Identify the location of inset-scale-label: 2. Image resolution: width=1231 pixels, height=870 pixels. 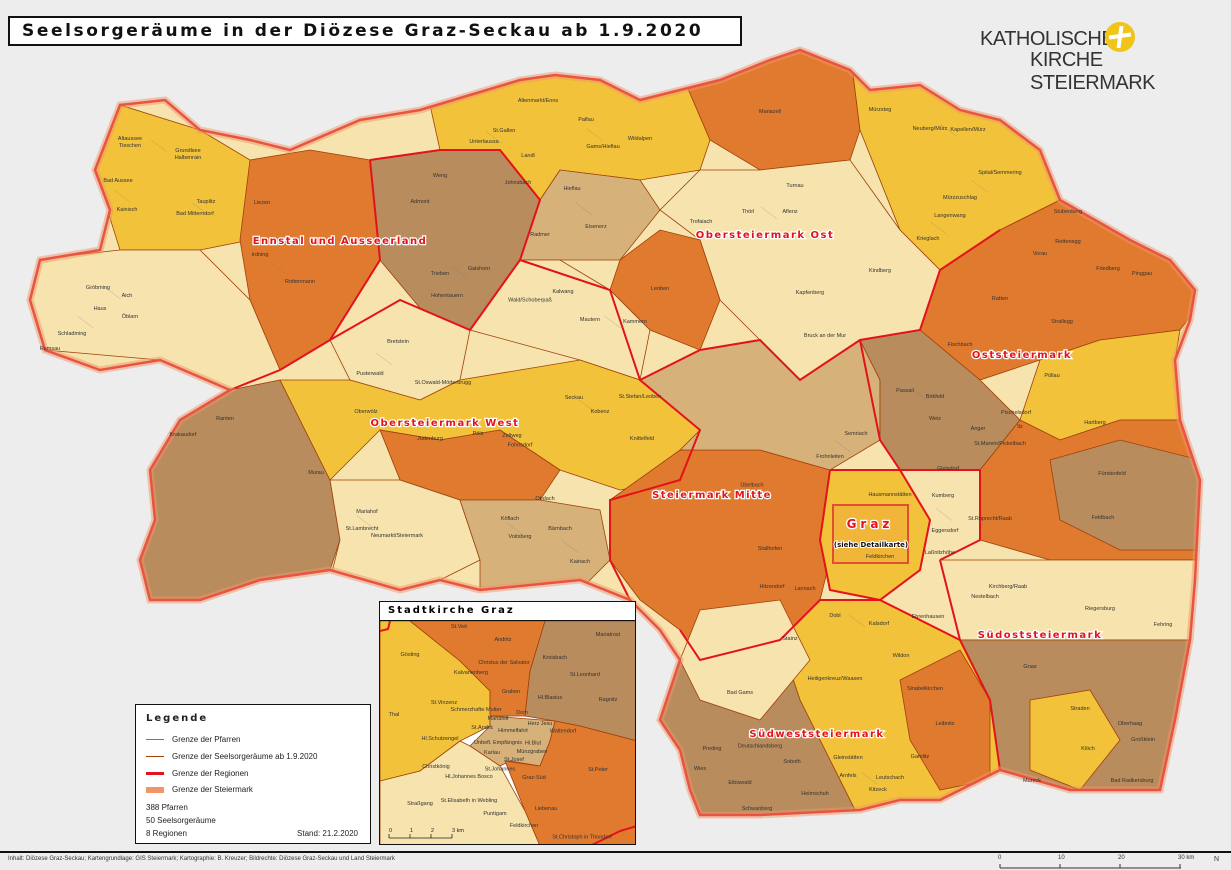
(432, 831).